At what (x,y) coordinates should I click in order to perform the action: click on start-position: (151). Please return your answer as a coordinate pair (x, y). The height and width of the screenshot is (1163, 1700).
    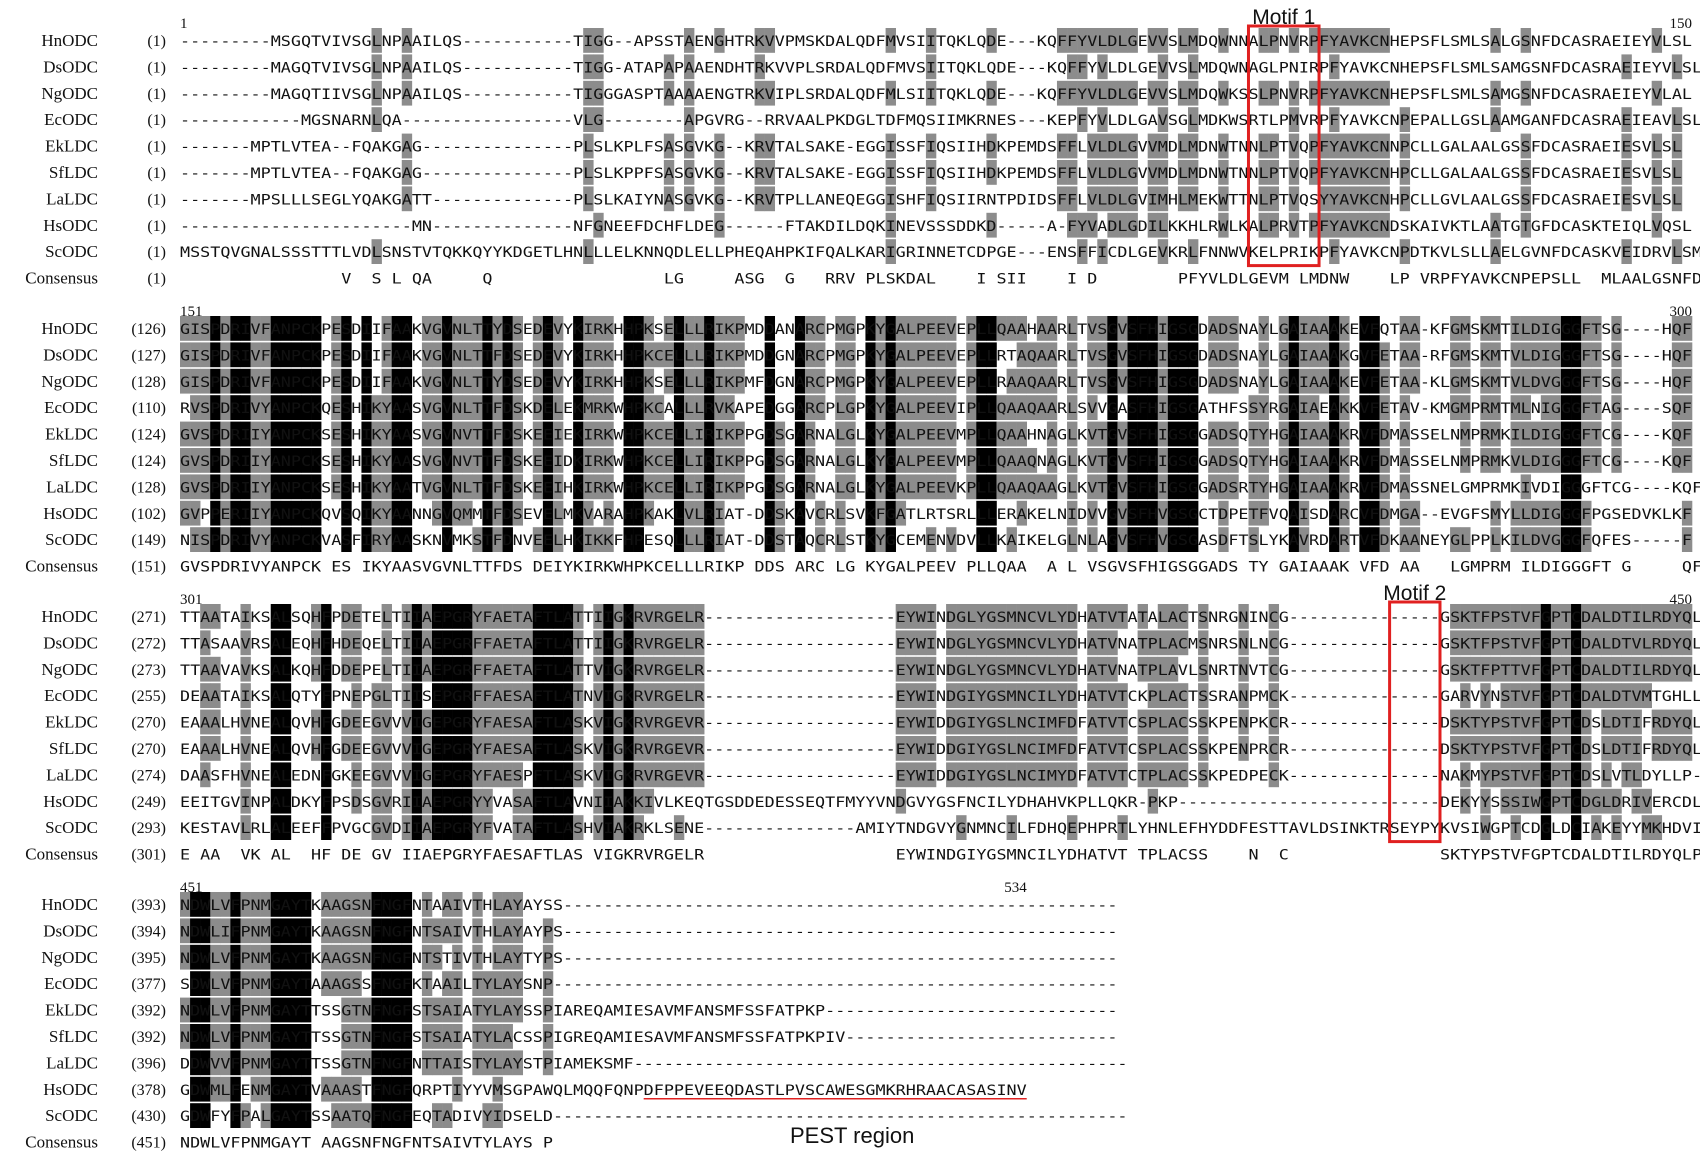
    Looking at the image, I should click on (148, 567).